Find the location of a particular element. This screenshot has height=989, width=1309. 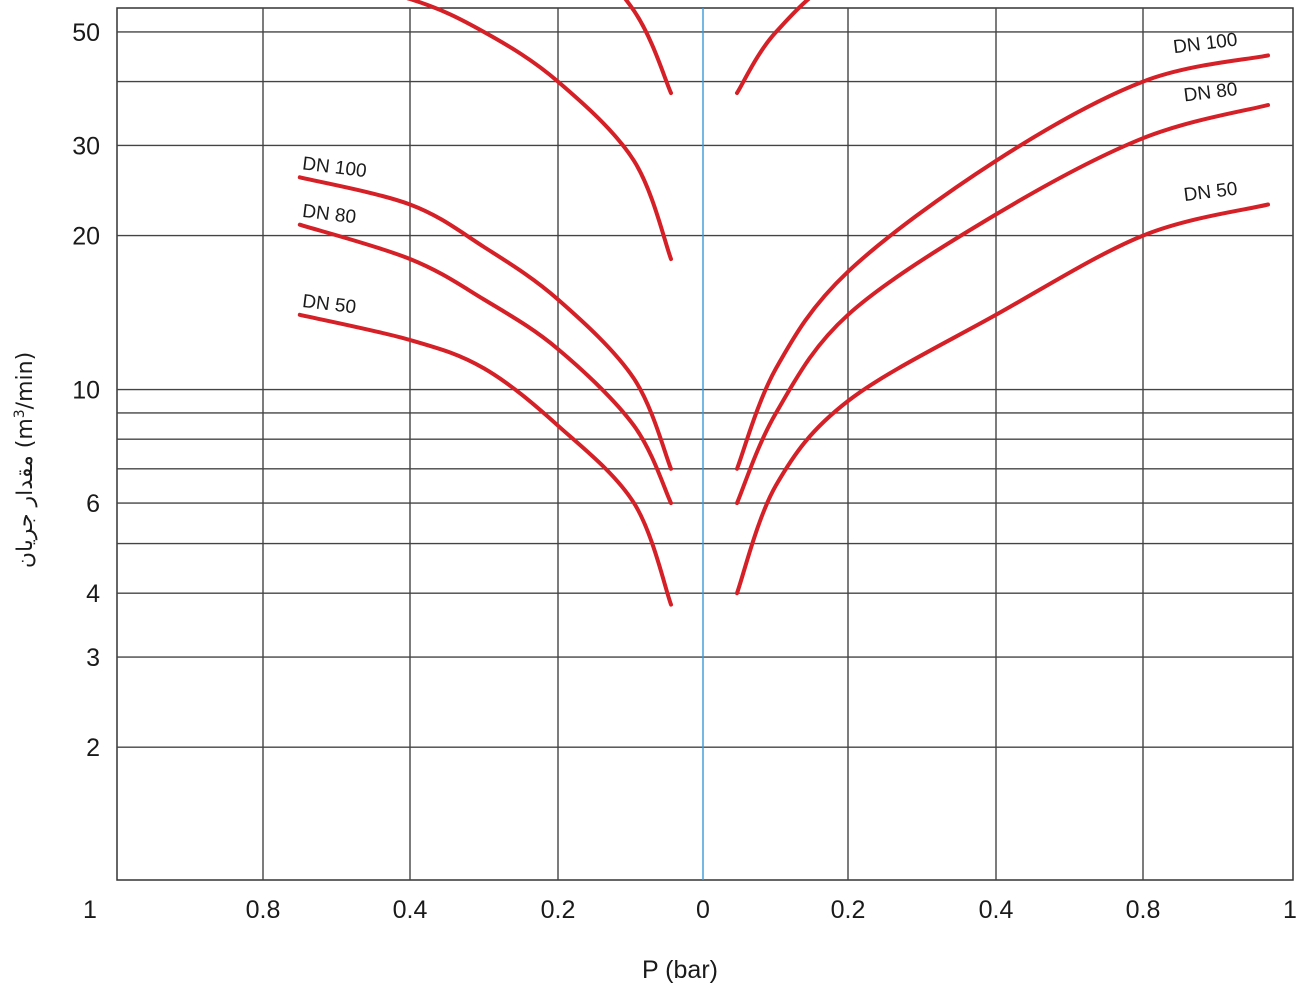

left-dn-200-curve is located at coordinates (648, 47).